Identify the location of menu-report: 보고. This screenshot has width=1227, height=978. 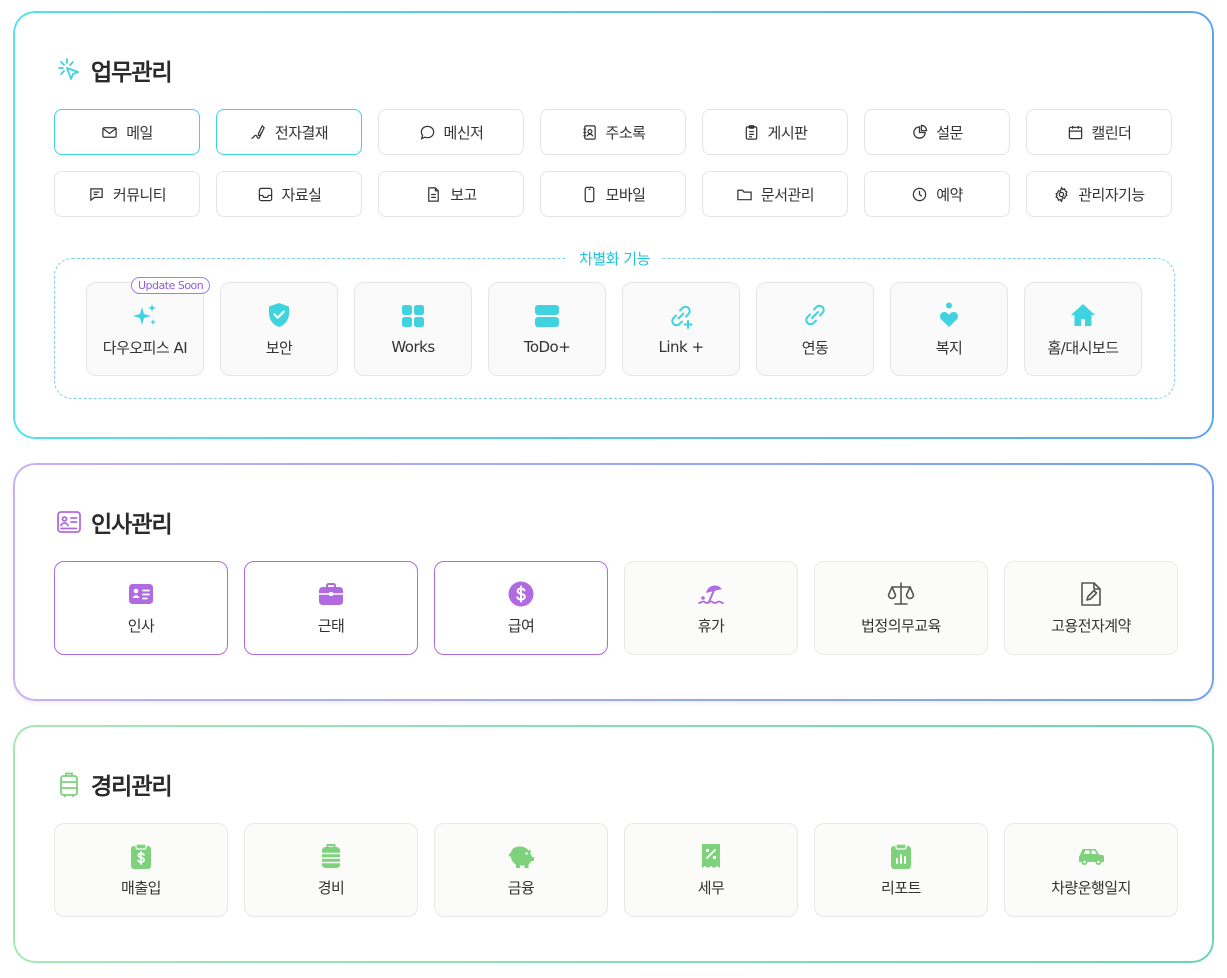
(451, 194).